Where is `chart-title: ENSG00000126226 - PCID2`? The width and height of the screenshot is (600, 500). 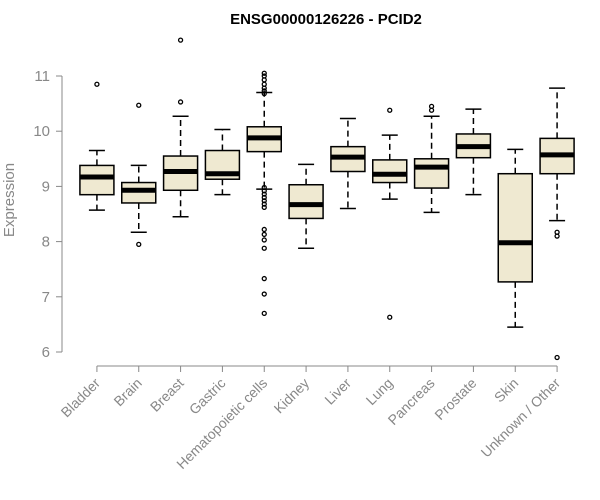
chart-title: ENSG00000126226 - PCID2 is located at coordinates (326, 19).